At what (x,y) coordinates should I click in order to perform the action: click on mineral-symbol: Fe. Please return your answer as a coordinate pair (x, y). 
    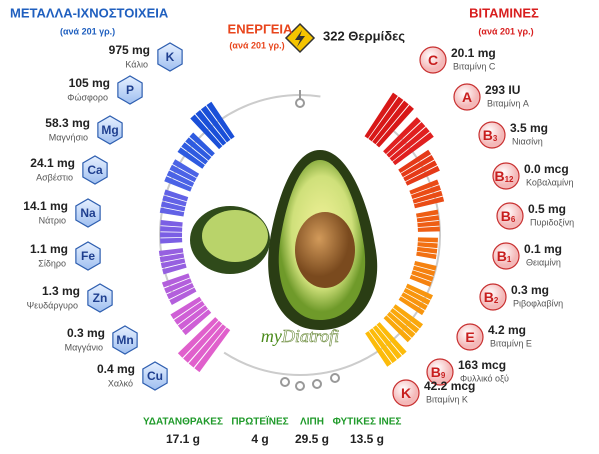
    Looking at the image, I should click on (88, 256).